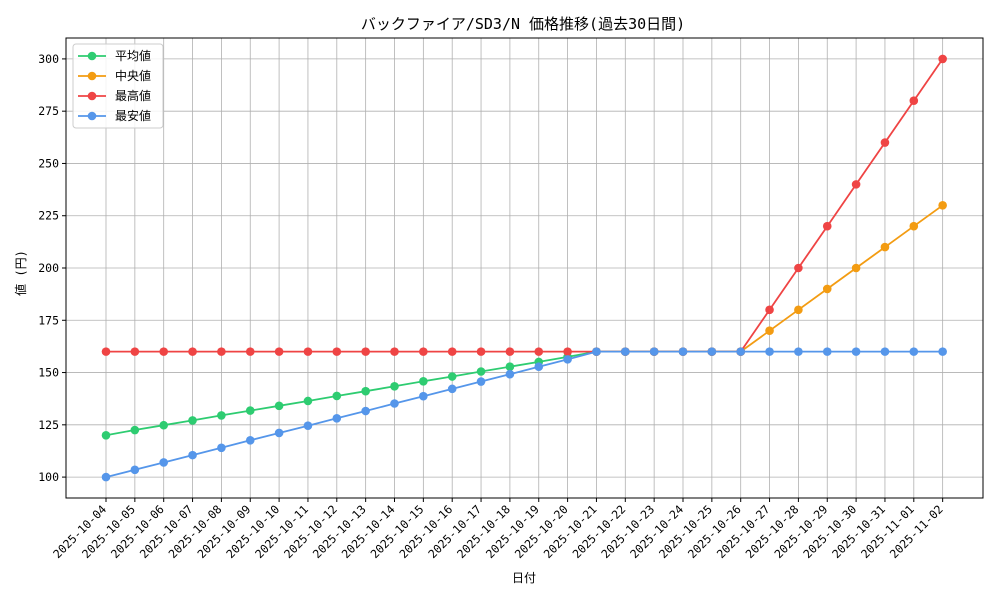 The width and height of the screenshot is (1000, 600). I want to click on y-tick-label: 300, so click(48, 59).